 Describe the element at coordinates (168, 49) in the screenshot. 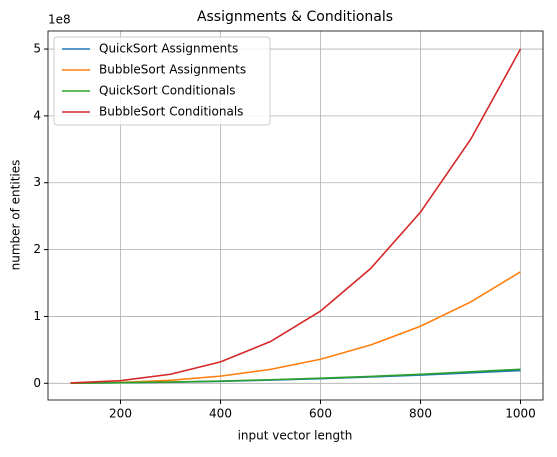

I see `legend-label: QuickSort Assignments` at that location.